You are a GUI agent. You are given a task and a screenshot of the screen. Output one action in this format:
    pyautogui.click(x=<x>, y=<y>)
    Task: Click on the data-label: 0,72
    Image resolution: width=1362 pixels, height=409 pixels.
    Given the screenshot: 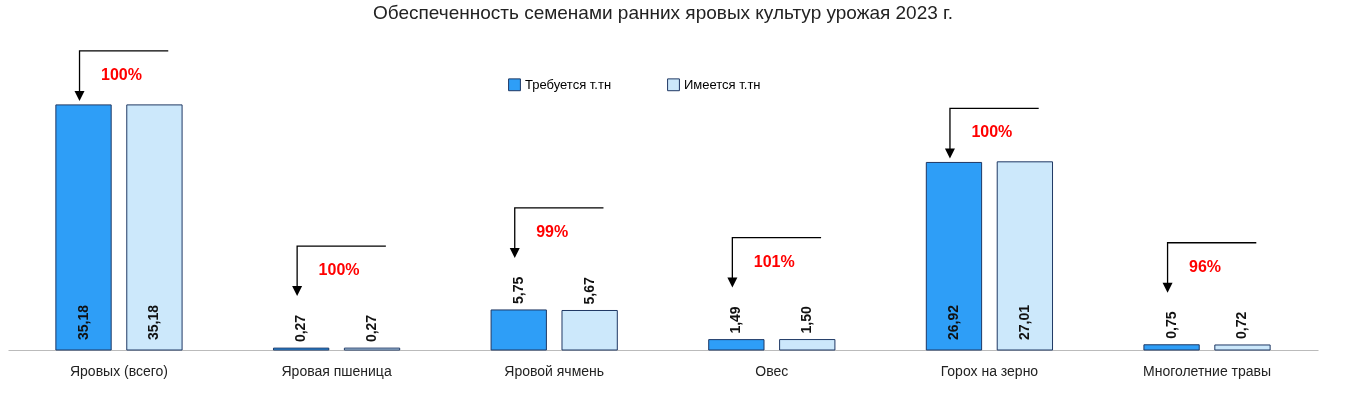 What is the action you would take?
    pyautogui.click(x=1241, y=325)
    